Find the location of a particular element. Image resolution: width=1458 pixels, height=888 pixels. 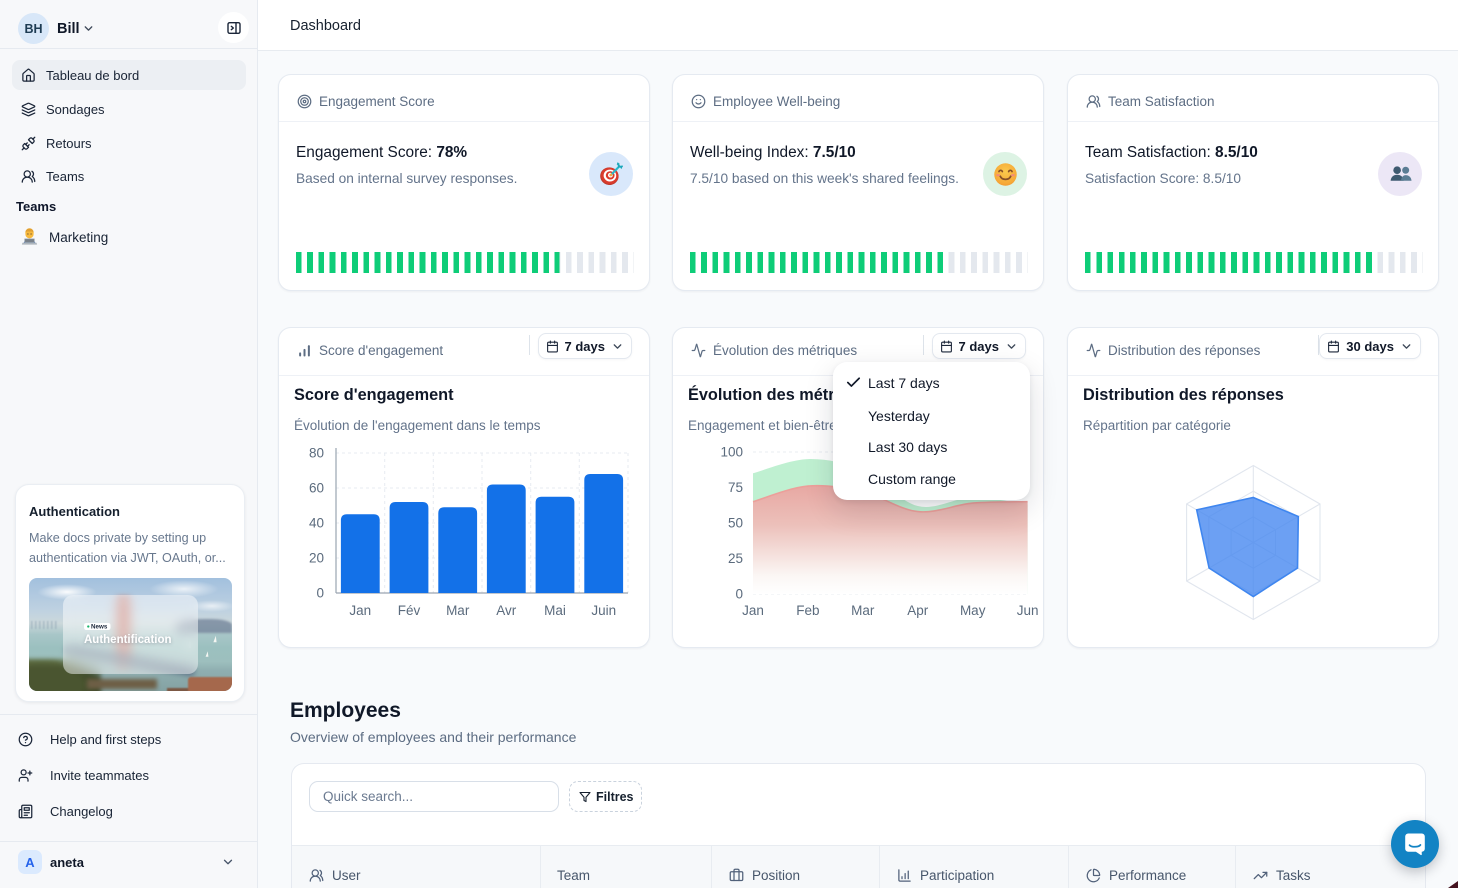

svg-text: 40 is located at coordinates (316, 523).